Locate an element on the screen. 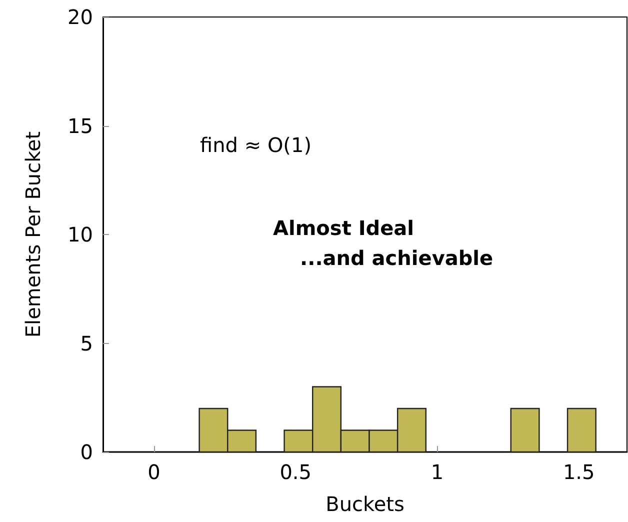  y-tick-label: 0 is located at coordinates (86, 452).